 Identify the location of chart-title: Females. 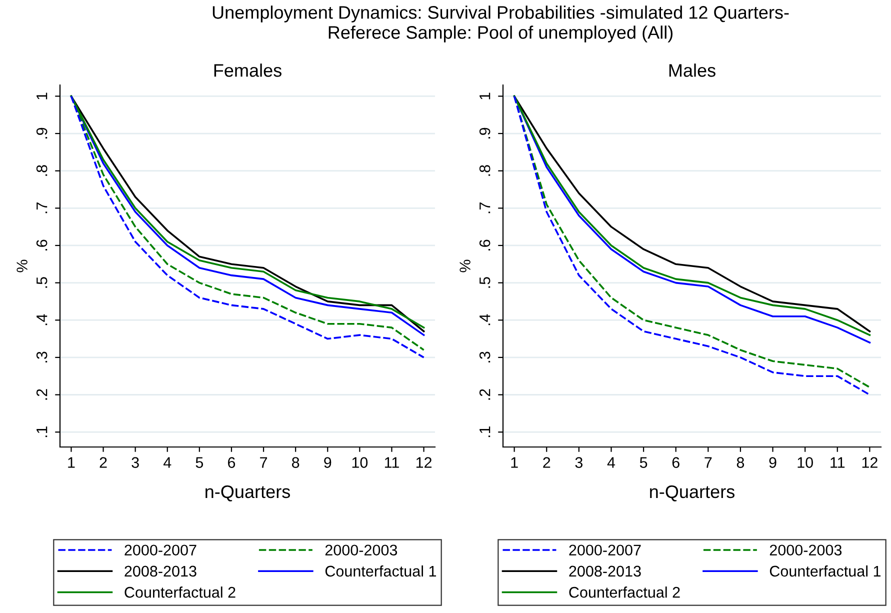
(248, 70).